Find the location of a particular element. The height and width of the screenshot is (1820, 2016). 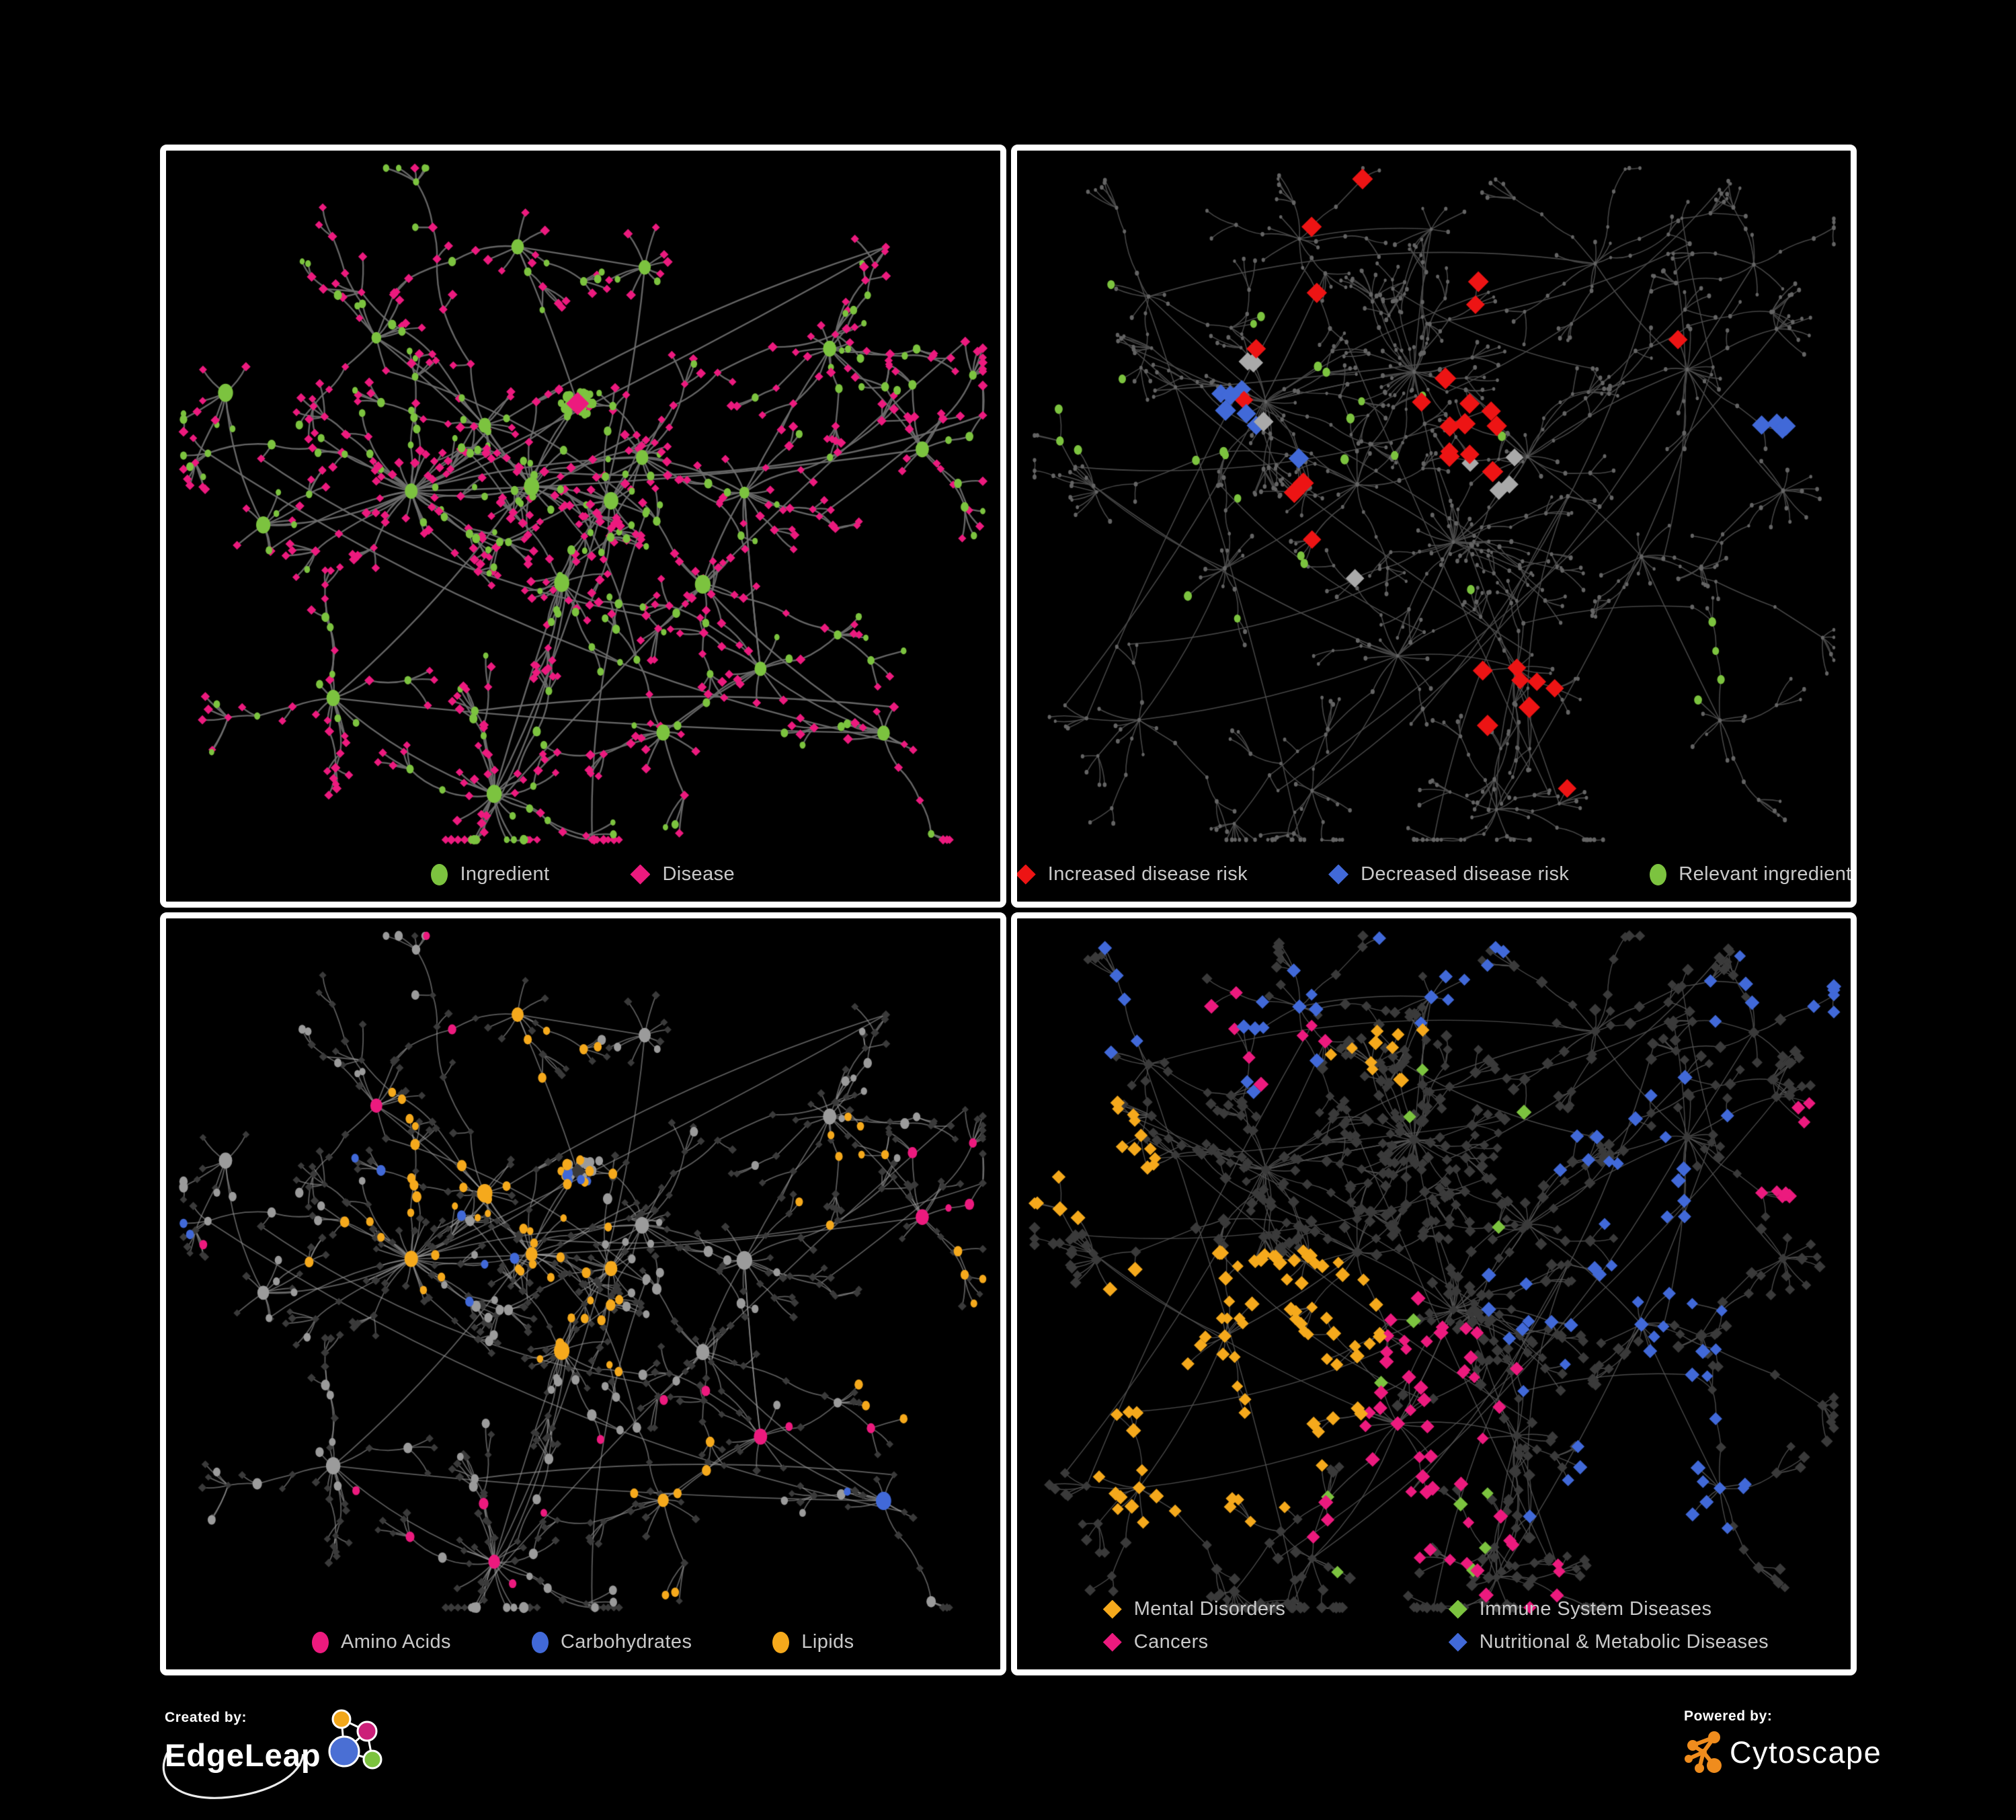

cytoscape-network-icon is located at coordinates (1703, 1752).